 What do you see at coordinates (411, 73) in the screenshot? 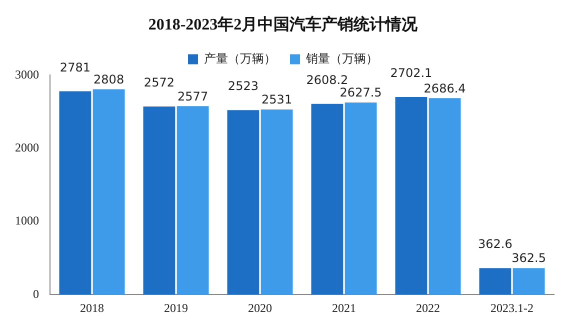
I see `data-label: 2702.1` at bounding box center [411, 73].